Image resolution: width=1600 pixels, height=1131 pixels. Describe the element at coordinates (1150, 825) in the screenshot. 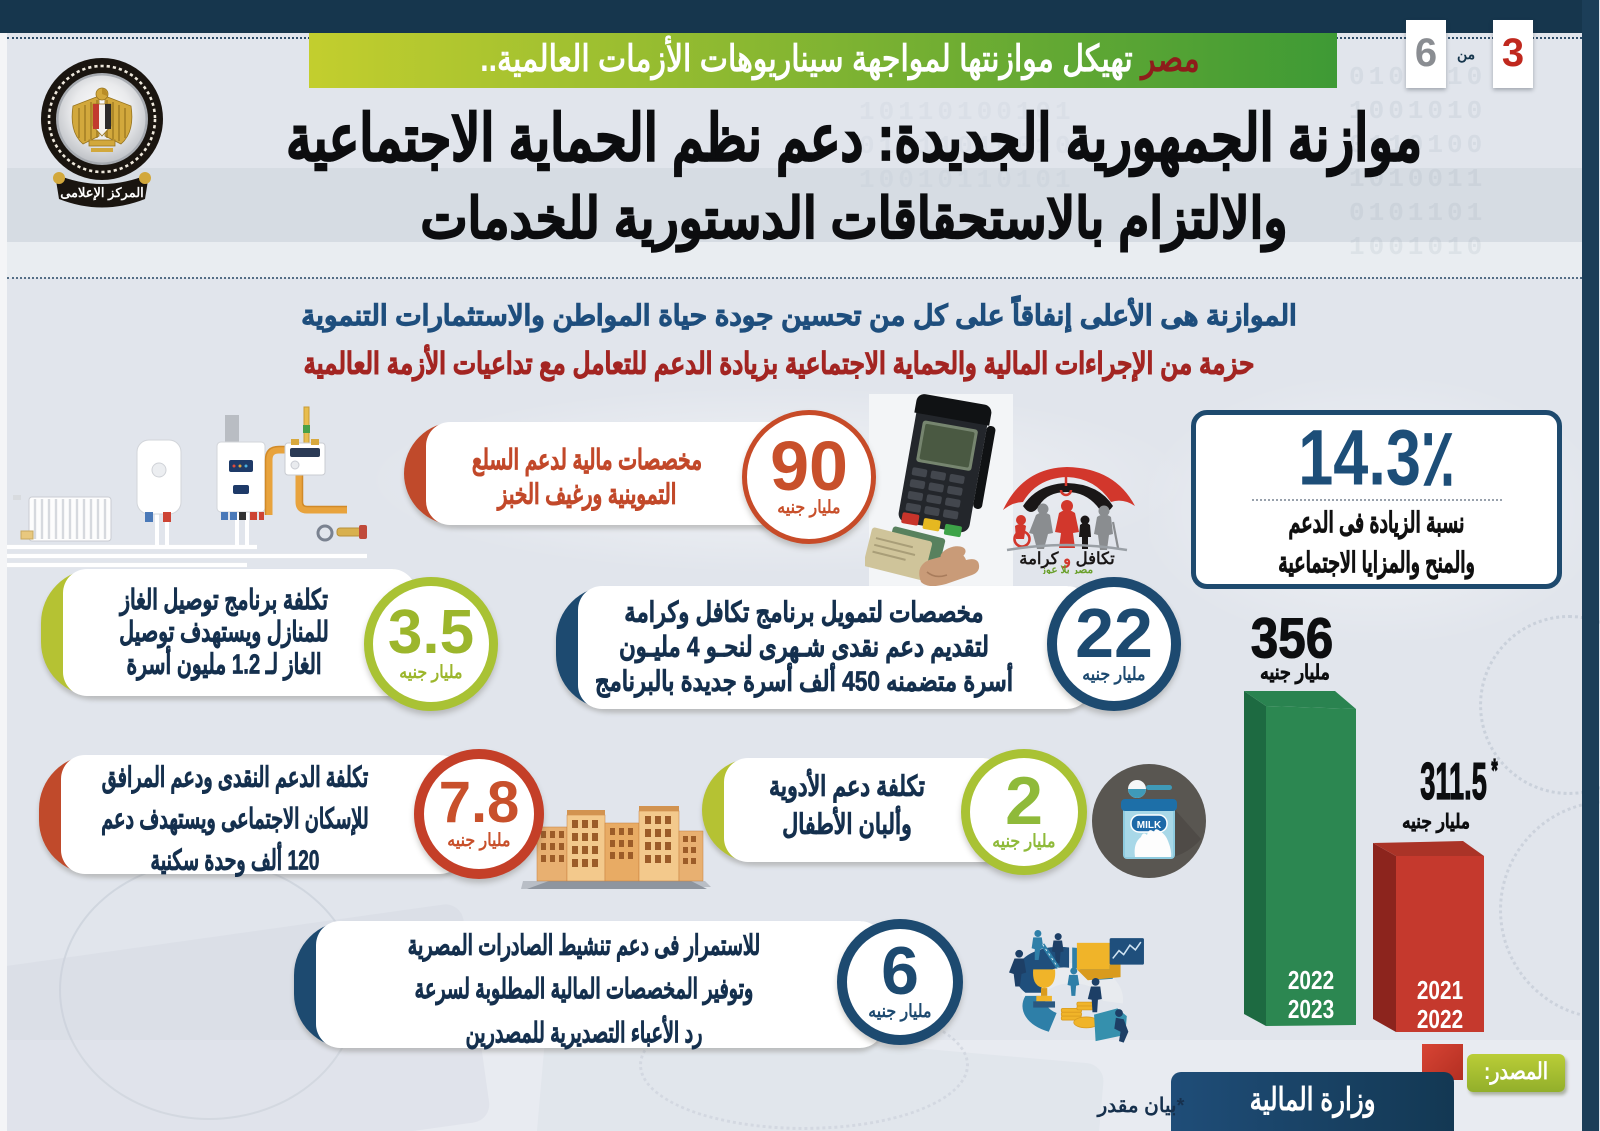

I see `svg-text: MILK` at that location.